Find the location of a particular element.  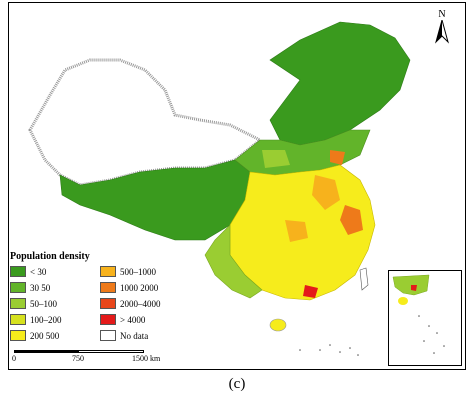

legend-label: 2000–4000 is located at coordinates (140, 303).